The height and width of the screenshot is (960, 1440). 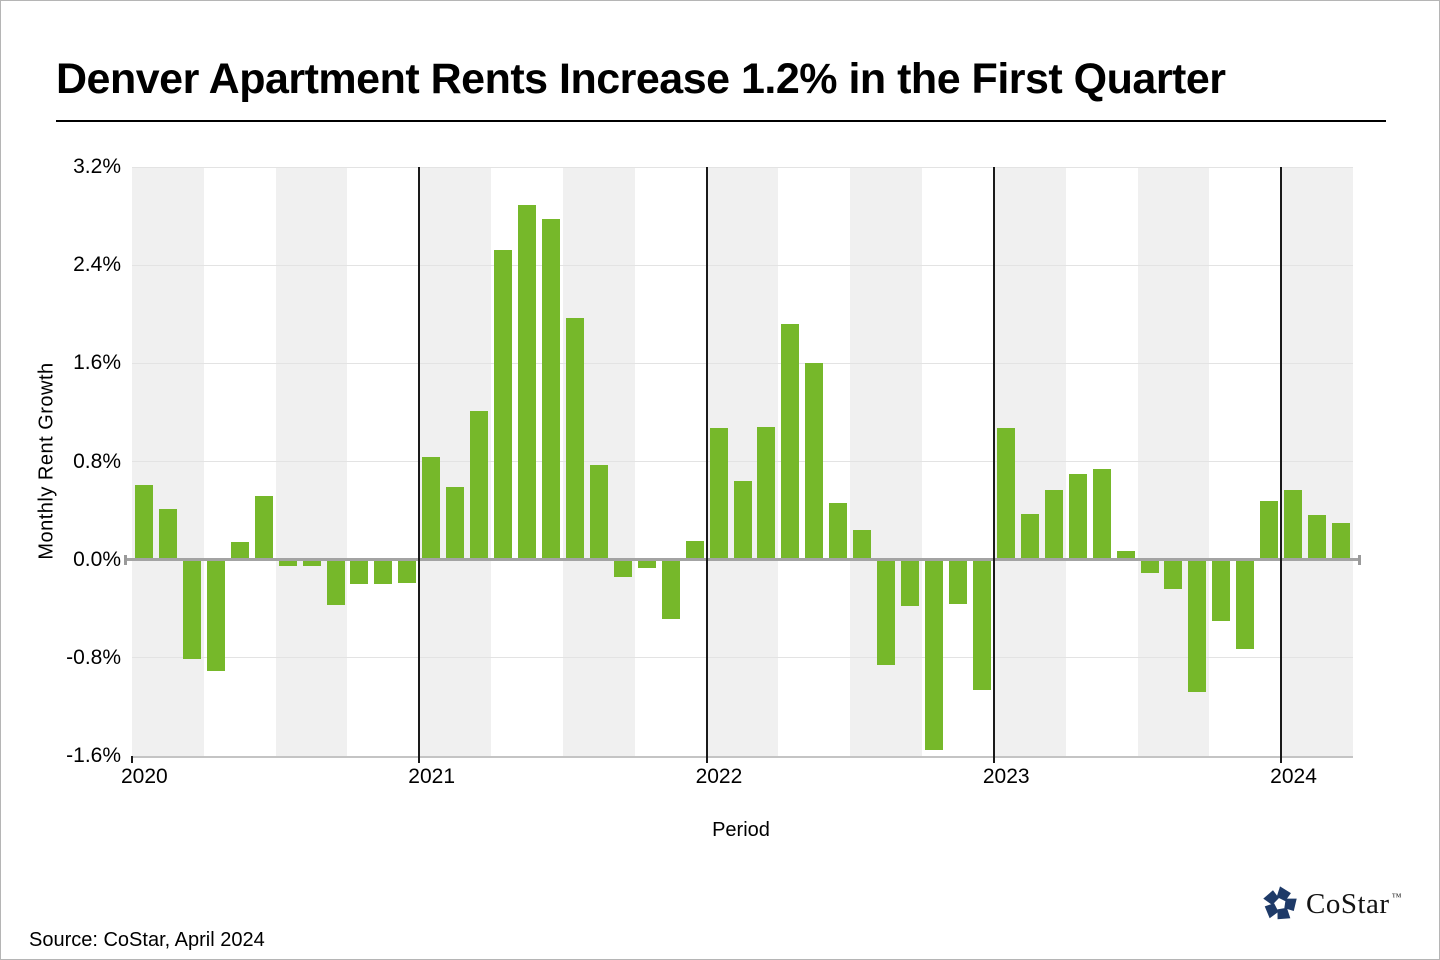 What do you see at coordinates (1359, 559) in the screenshot?
I see `zero-baseline-right-cap` at bounding box center [1359, 559].